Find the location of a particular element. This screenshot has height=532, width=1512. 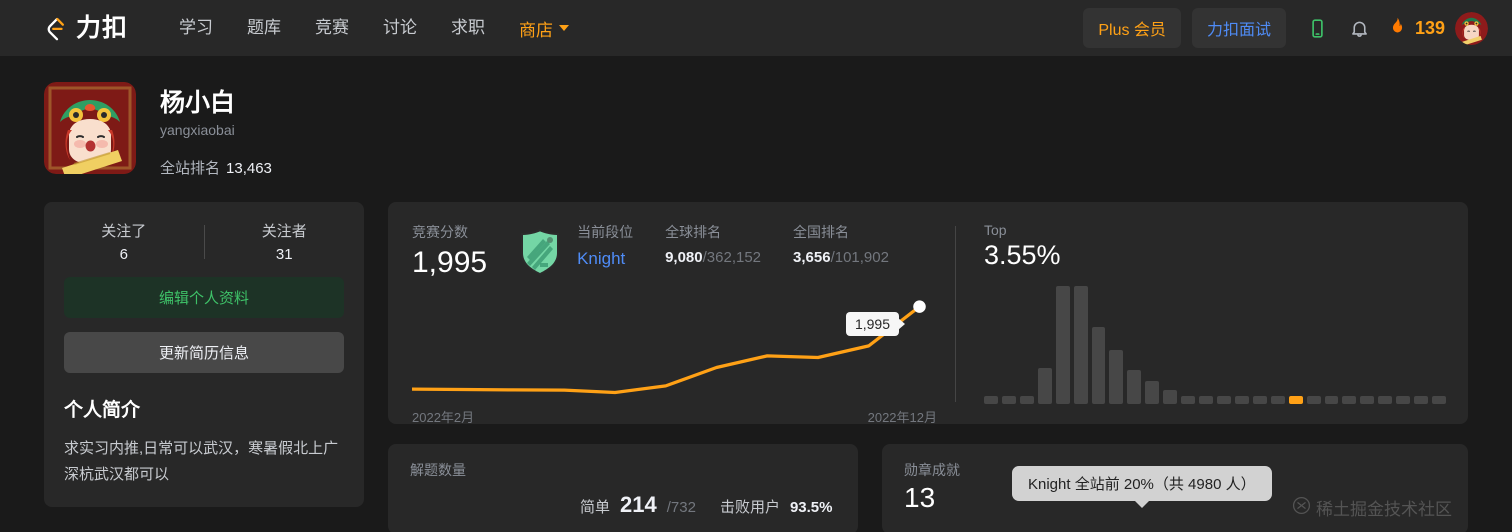

knight-badge-tooltip: Knight 全站前 20%（共 4980 人） is located at coordinates (1142, 484).